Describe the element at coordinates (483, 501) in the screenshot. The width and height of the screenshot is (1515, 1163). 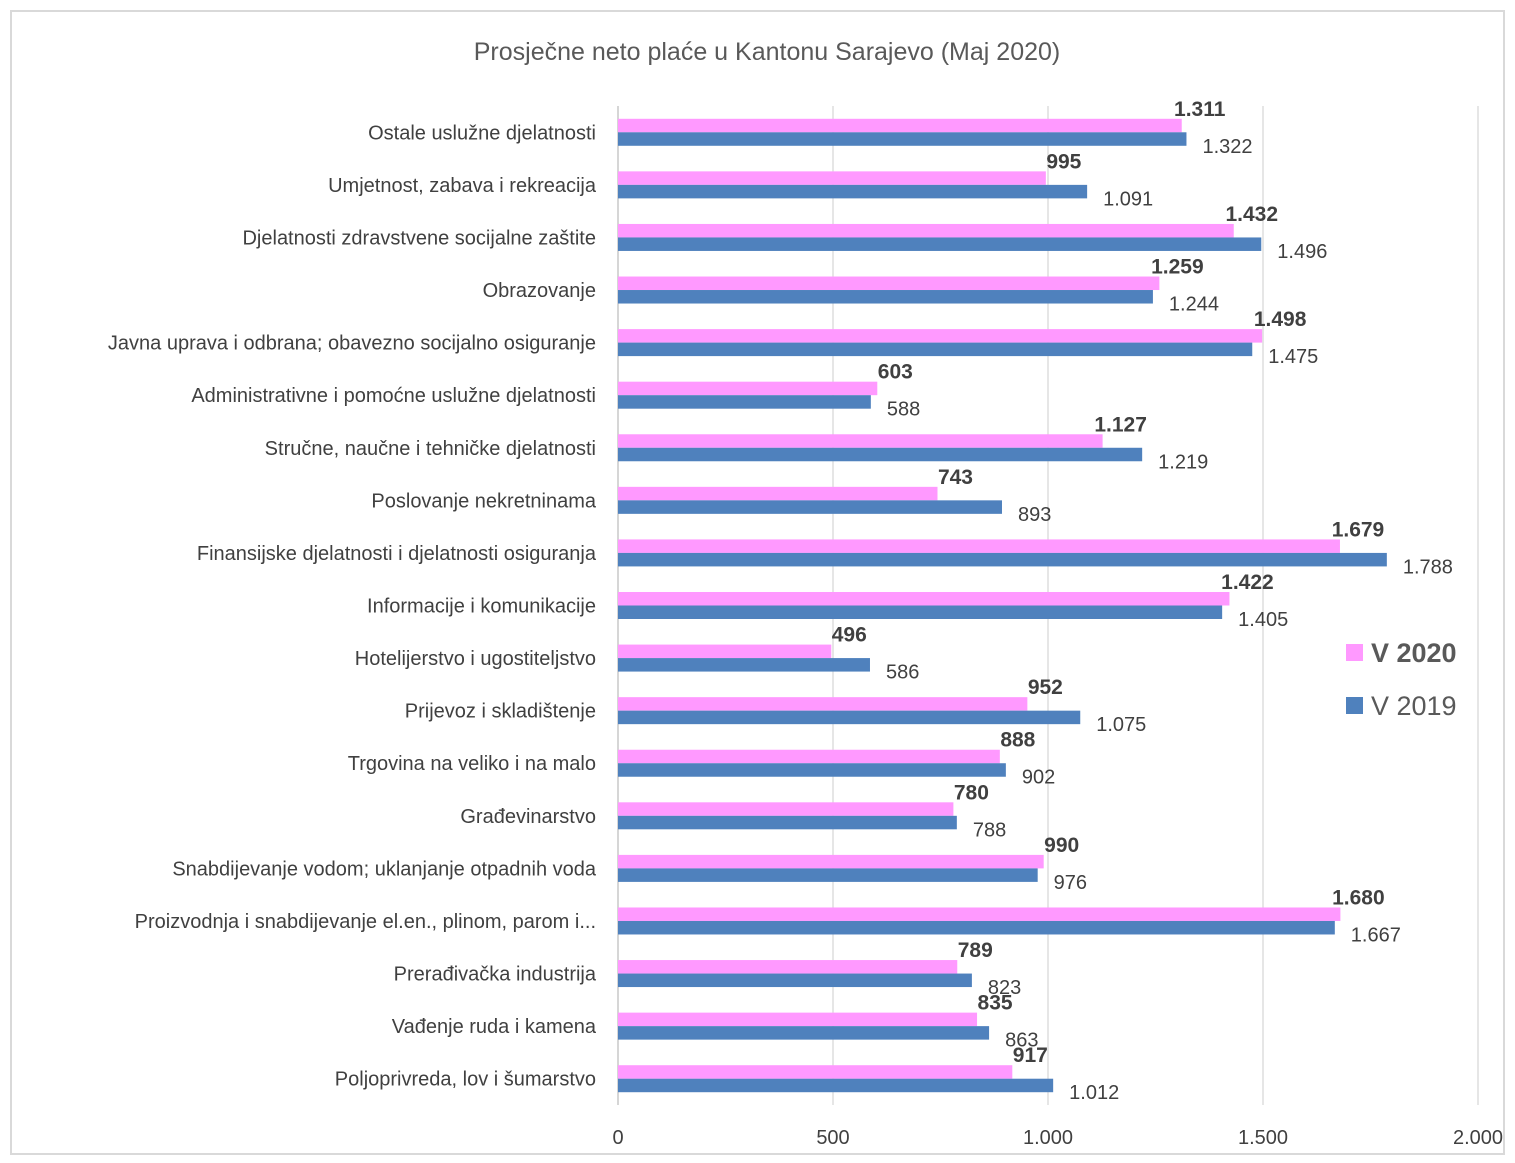
I see `category-label: Poslovanje nekretninama` at that location.